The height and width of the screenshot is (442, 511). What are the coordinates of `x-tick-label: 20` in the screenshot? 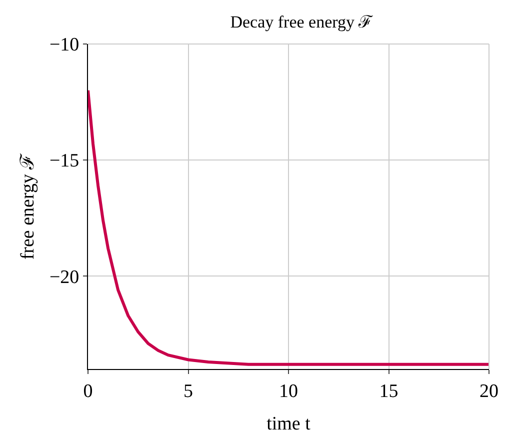 It's located at (489, 391).